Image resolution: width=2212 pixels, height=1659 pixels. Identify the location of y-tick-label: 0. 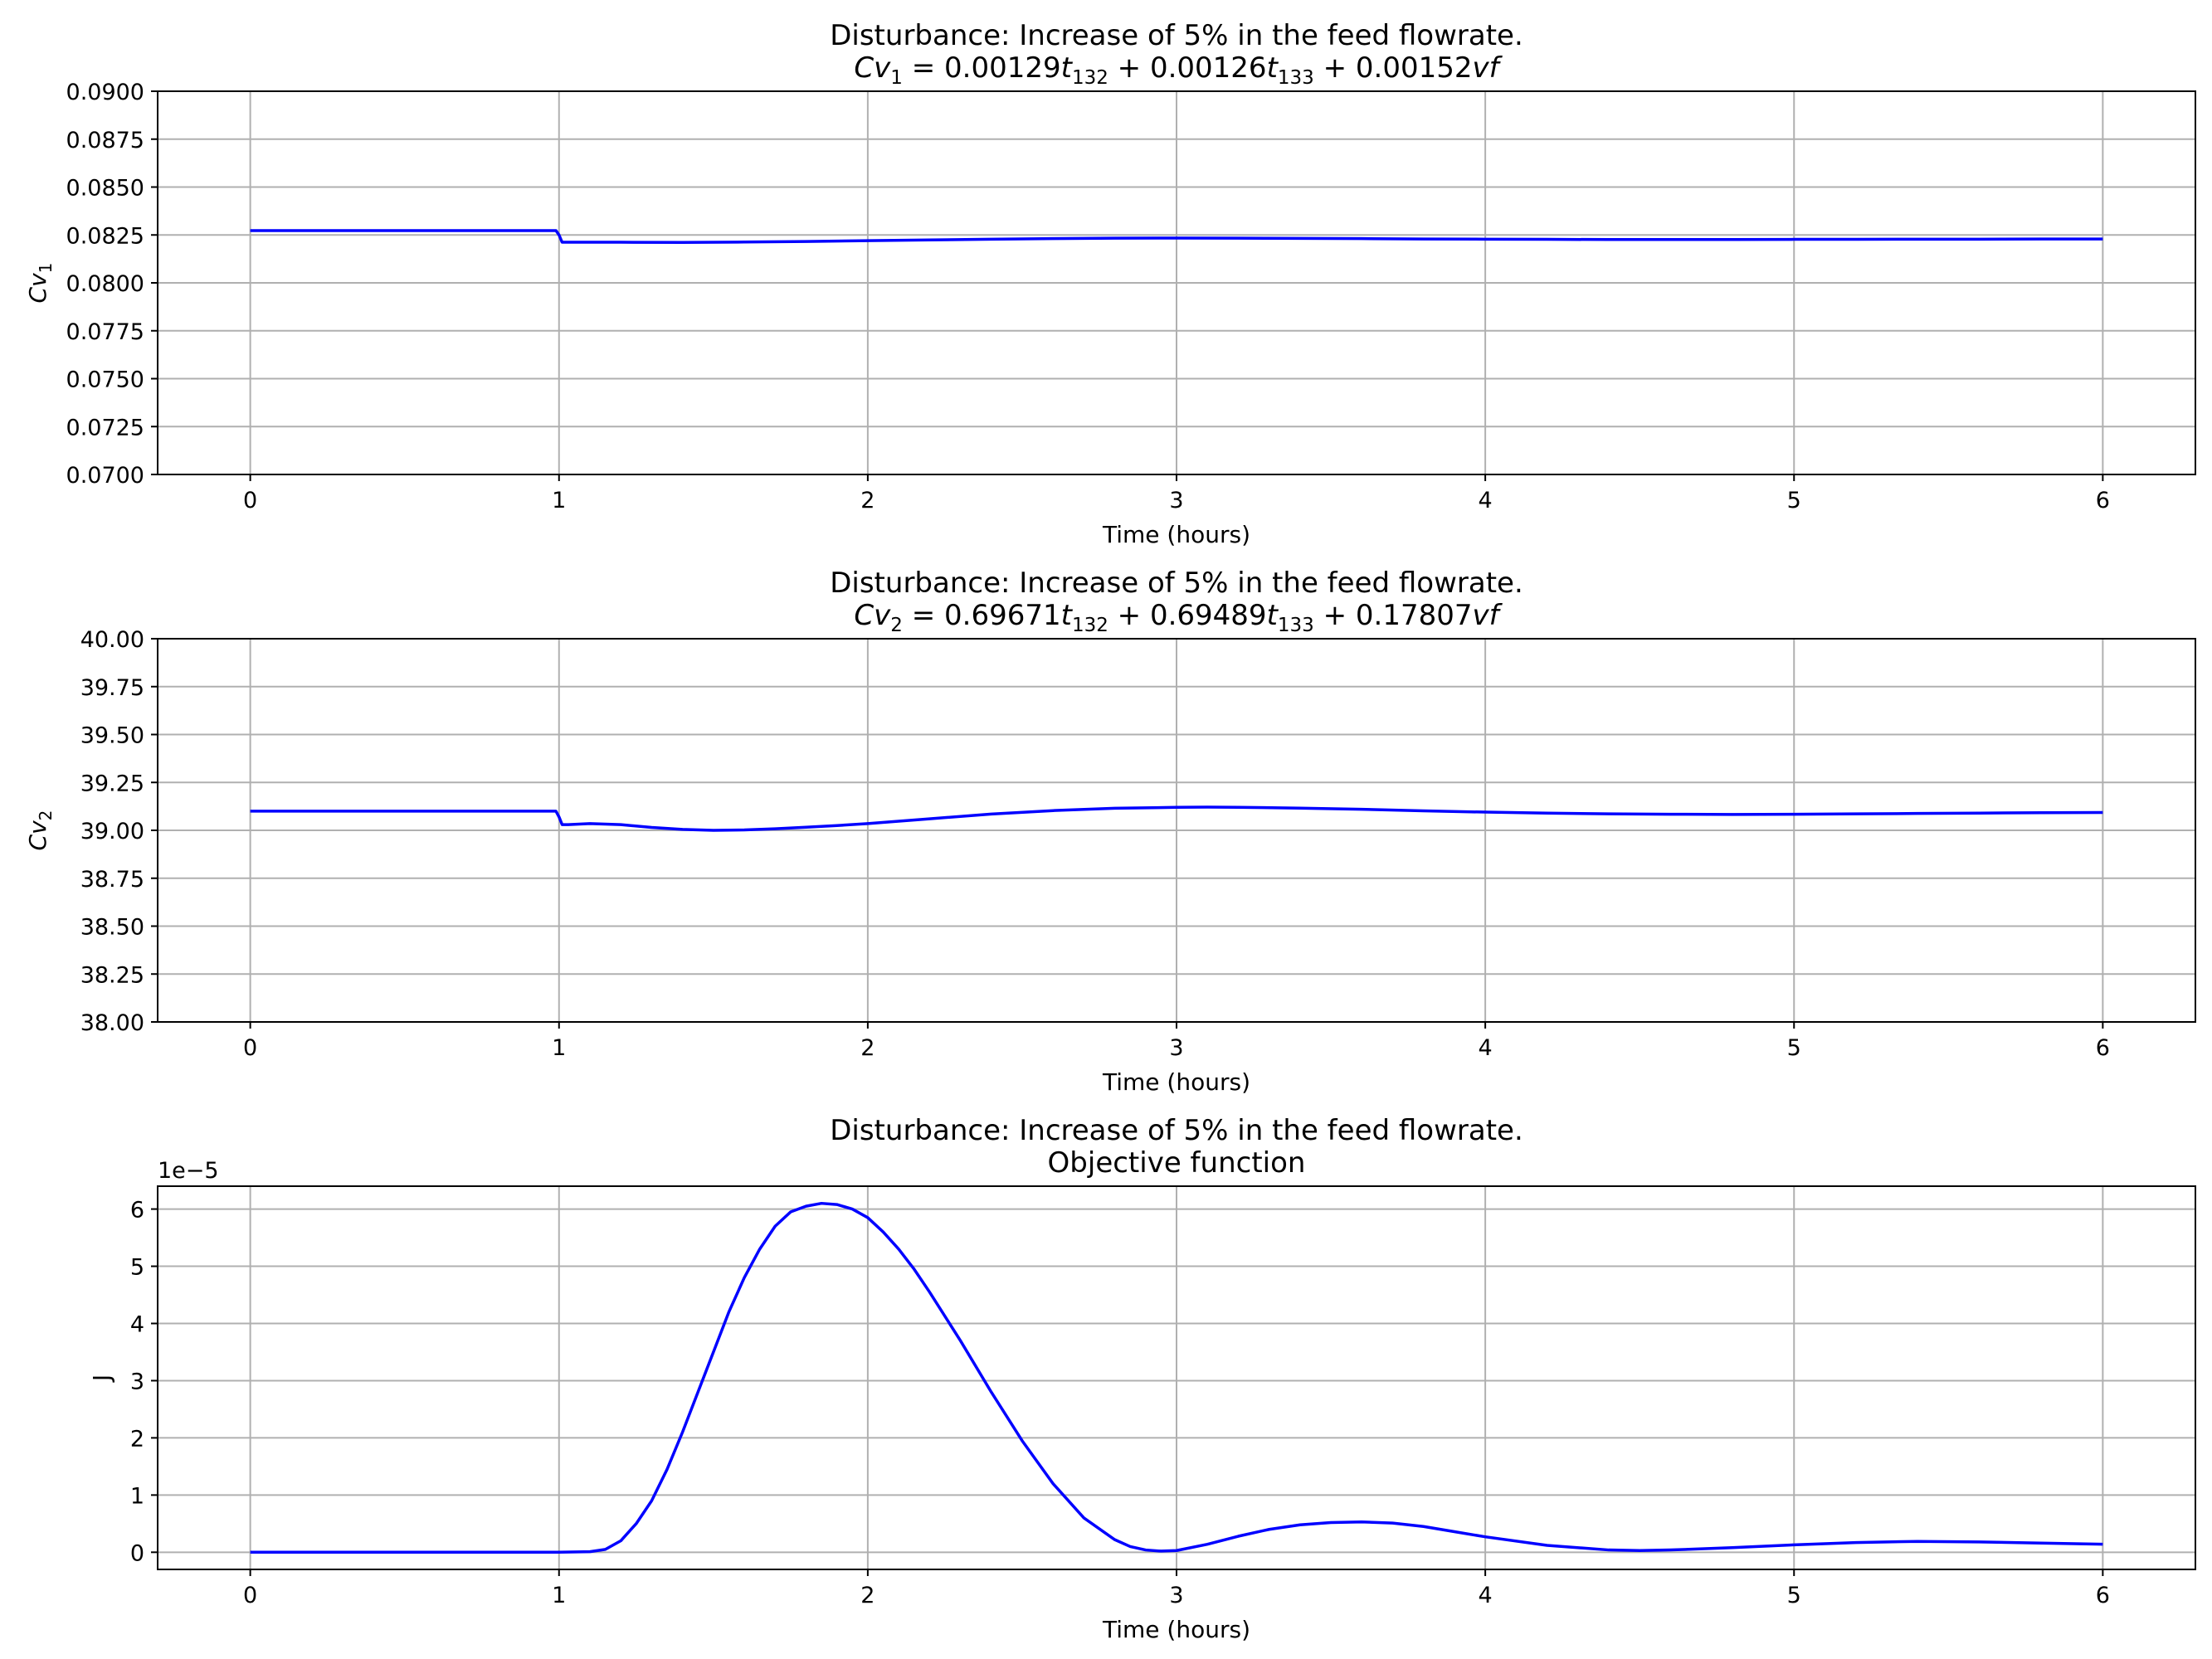
(137, 1553).